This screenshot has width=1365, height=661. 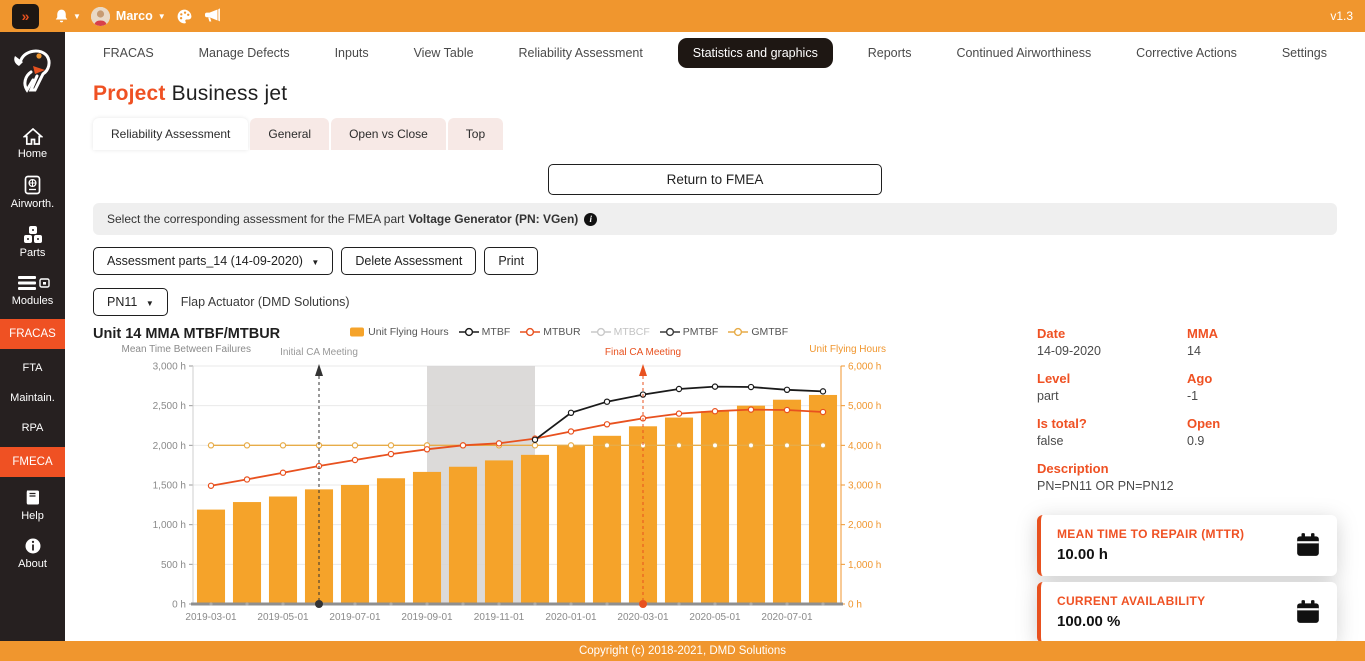 What do you see at coordinates (77, 16) in the screenshot?
I see `bell-caret-icon: ▼` at bounding box center [77, 16].